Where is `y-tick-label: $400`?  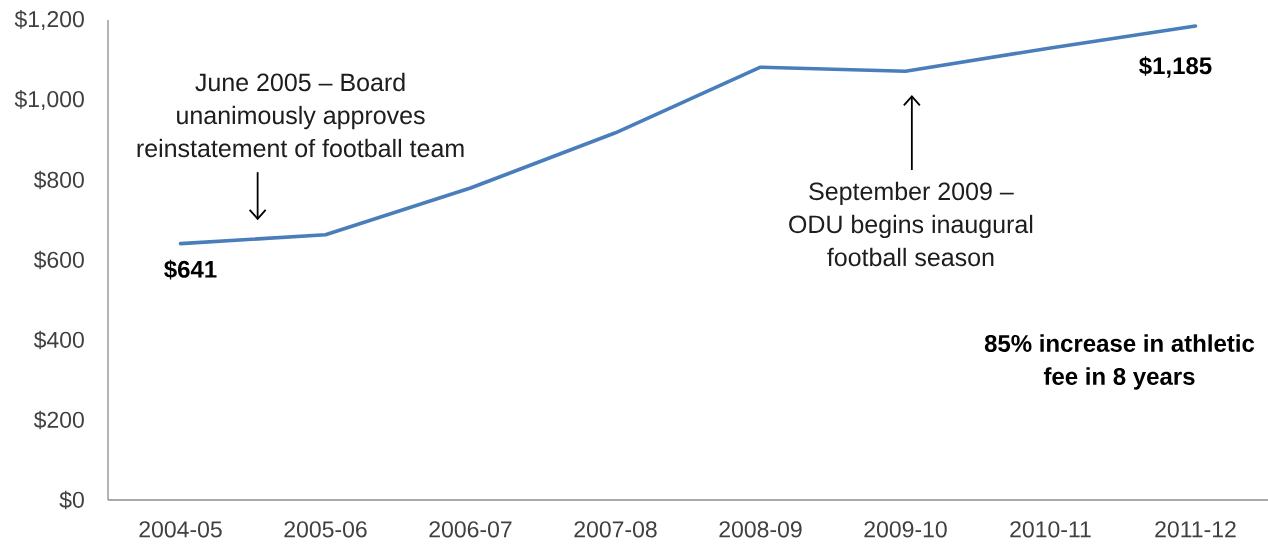
y-tick-label: $400 is located at coordinates (58, 340).